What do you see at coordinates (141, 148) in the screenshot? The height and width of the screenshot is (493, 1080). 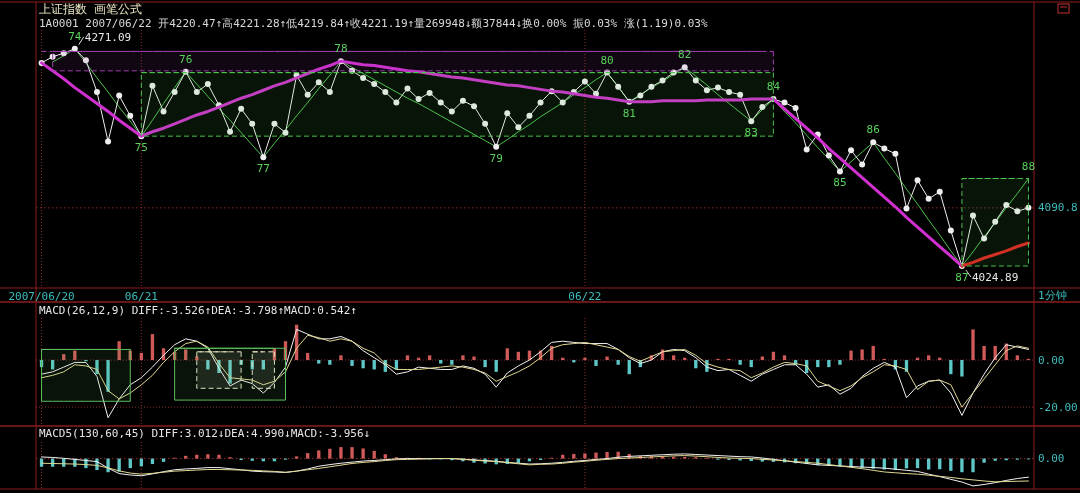 I see `annotation: 75` at bounding box center [141, 148].